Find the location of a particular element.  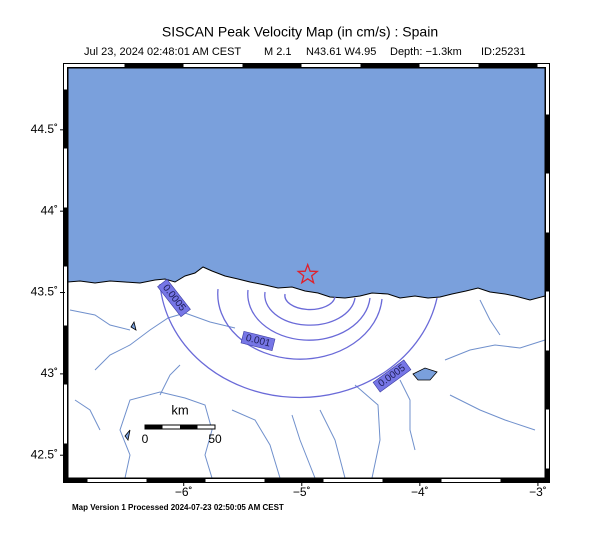

scale-label: 0 is located at coordinates (145, 439).